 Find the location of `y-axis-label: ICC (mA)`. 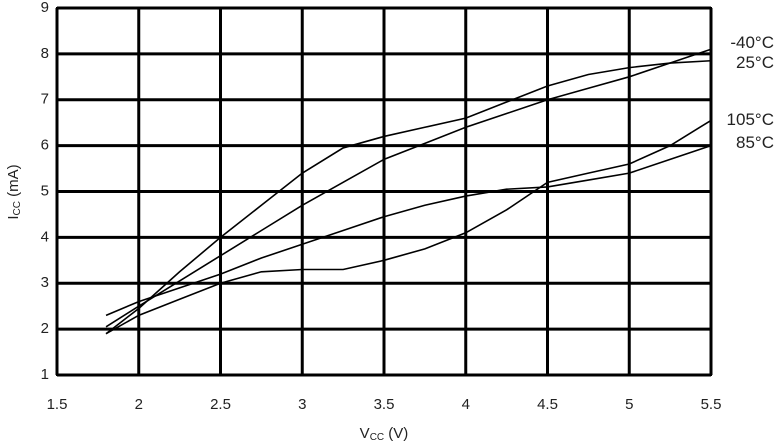

y-axis-label: ICC (mA) is located at coordinates (14, 191).